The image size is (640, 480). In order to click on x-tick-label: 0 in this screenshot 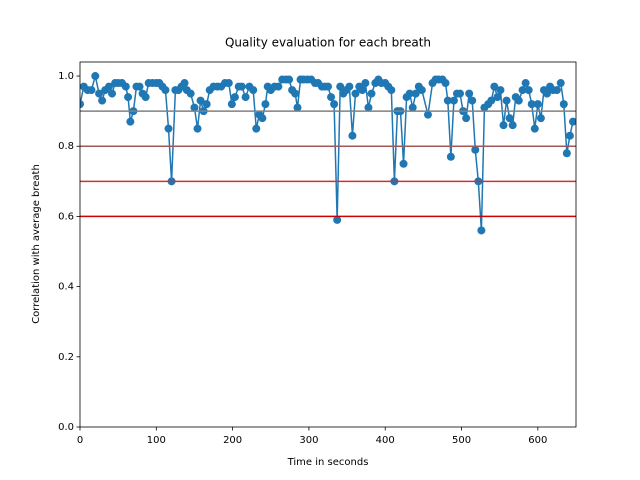, I will do `click(80, 440)`.